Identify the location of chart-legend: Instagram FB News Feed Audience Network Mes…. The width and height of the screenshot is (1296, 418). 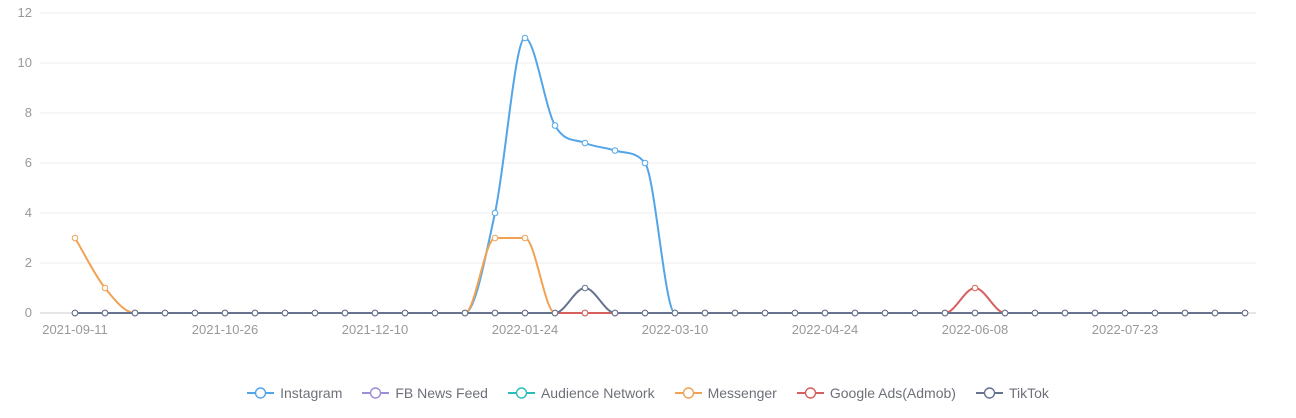
(648, 393).